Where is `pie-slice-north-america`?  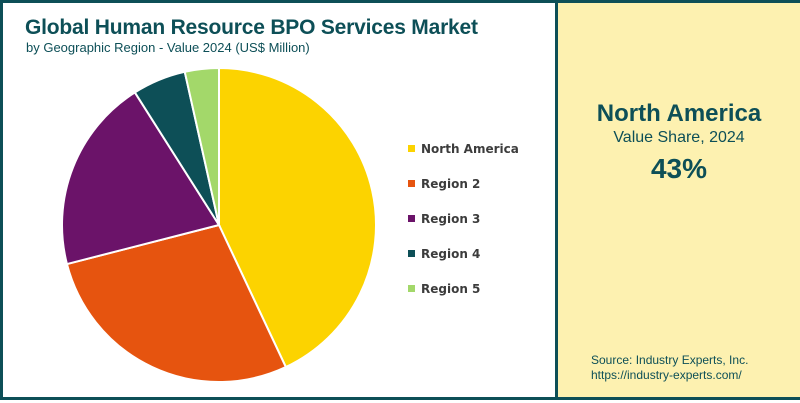 pie-slice-north-america is located at coordinates (297, 217).